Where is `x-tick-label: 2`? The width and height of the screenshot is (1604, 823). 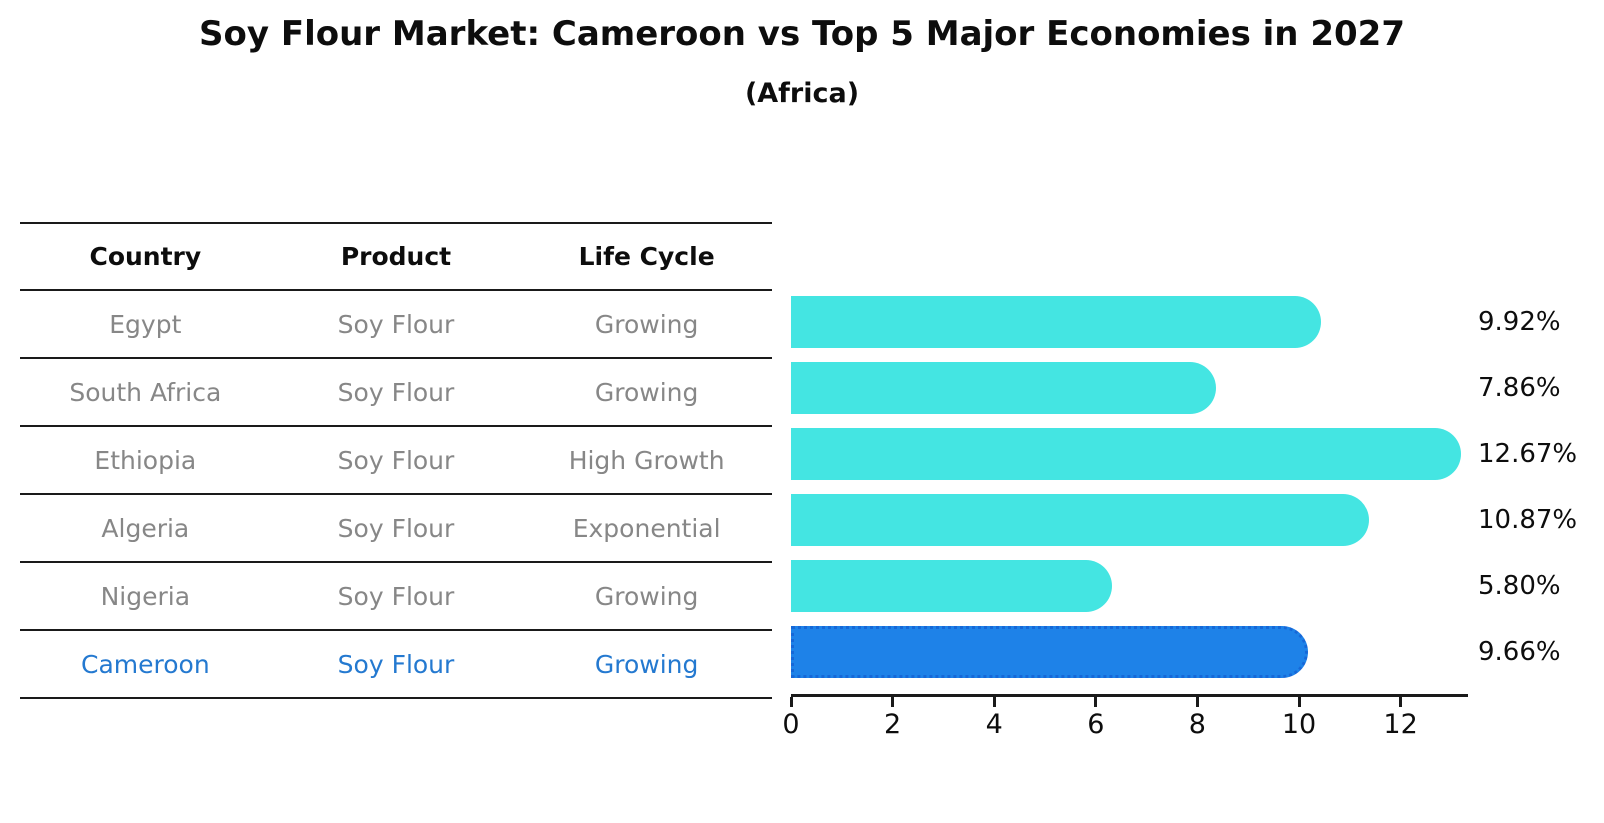 x-tick-label: 2 is located at coordinates (893, 724).